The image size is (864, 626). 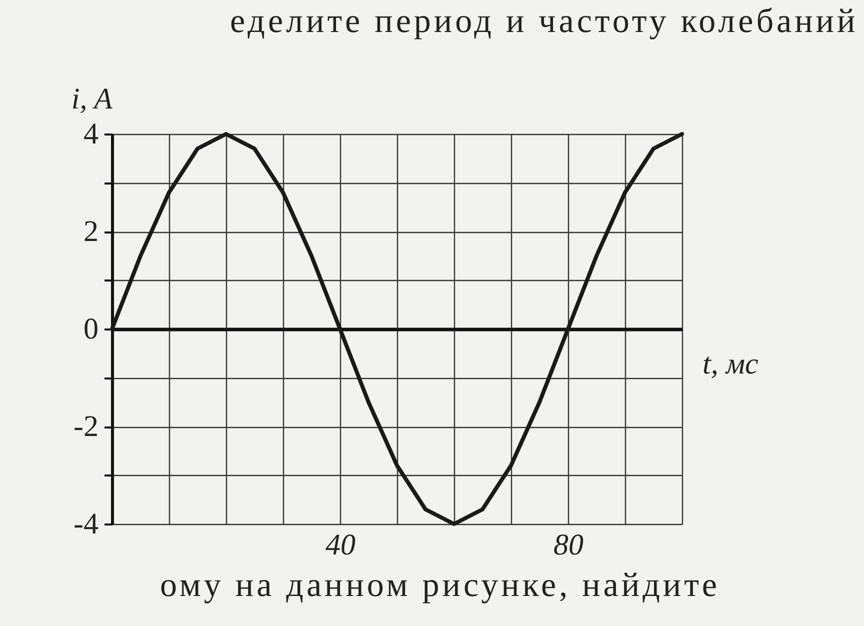 I want to click on x-axis-title: t, мс, so click(x=730, y=364).